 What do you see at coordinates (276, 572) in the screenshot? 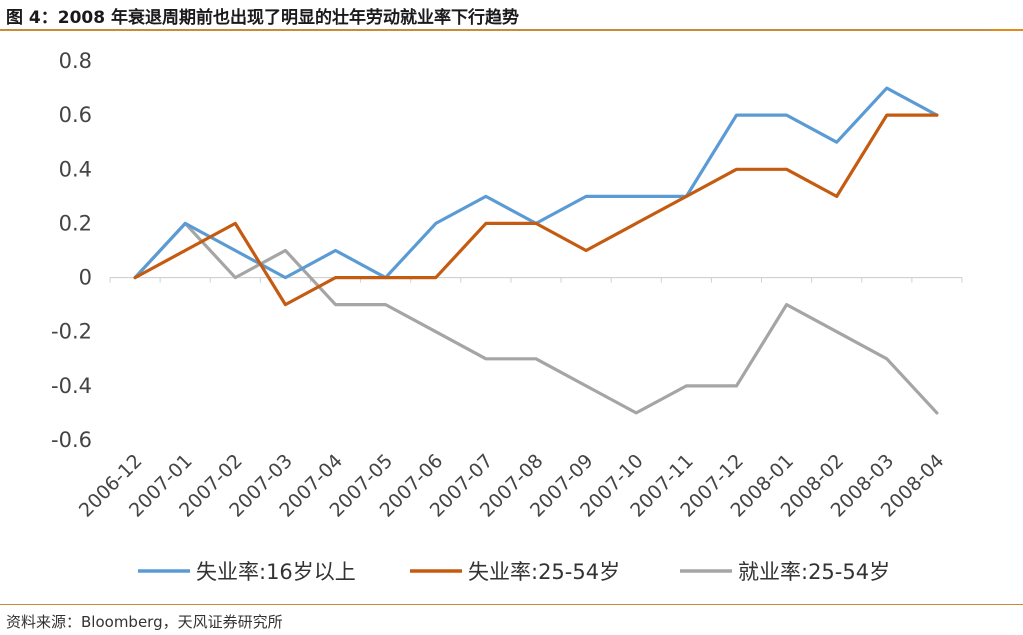
I see `legend-label: 失业率:16岁以上` at bounding box center [276, 572].